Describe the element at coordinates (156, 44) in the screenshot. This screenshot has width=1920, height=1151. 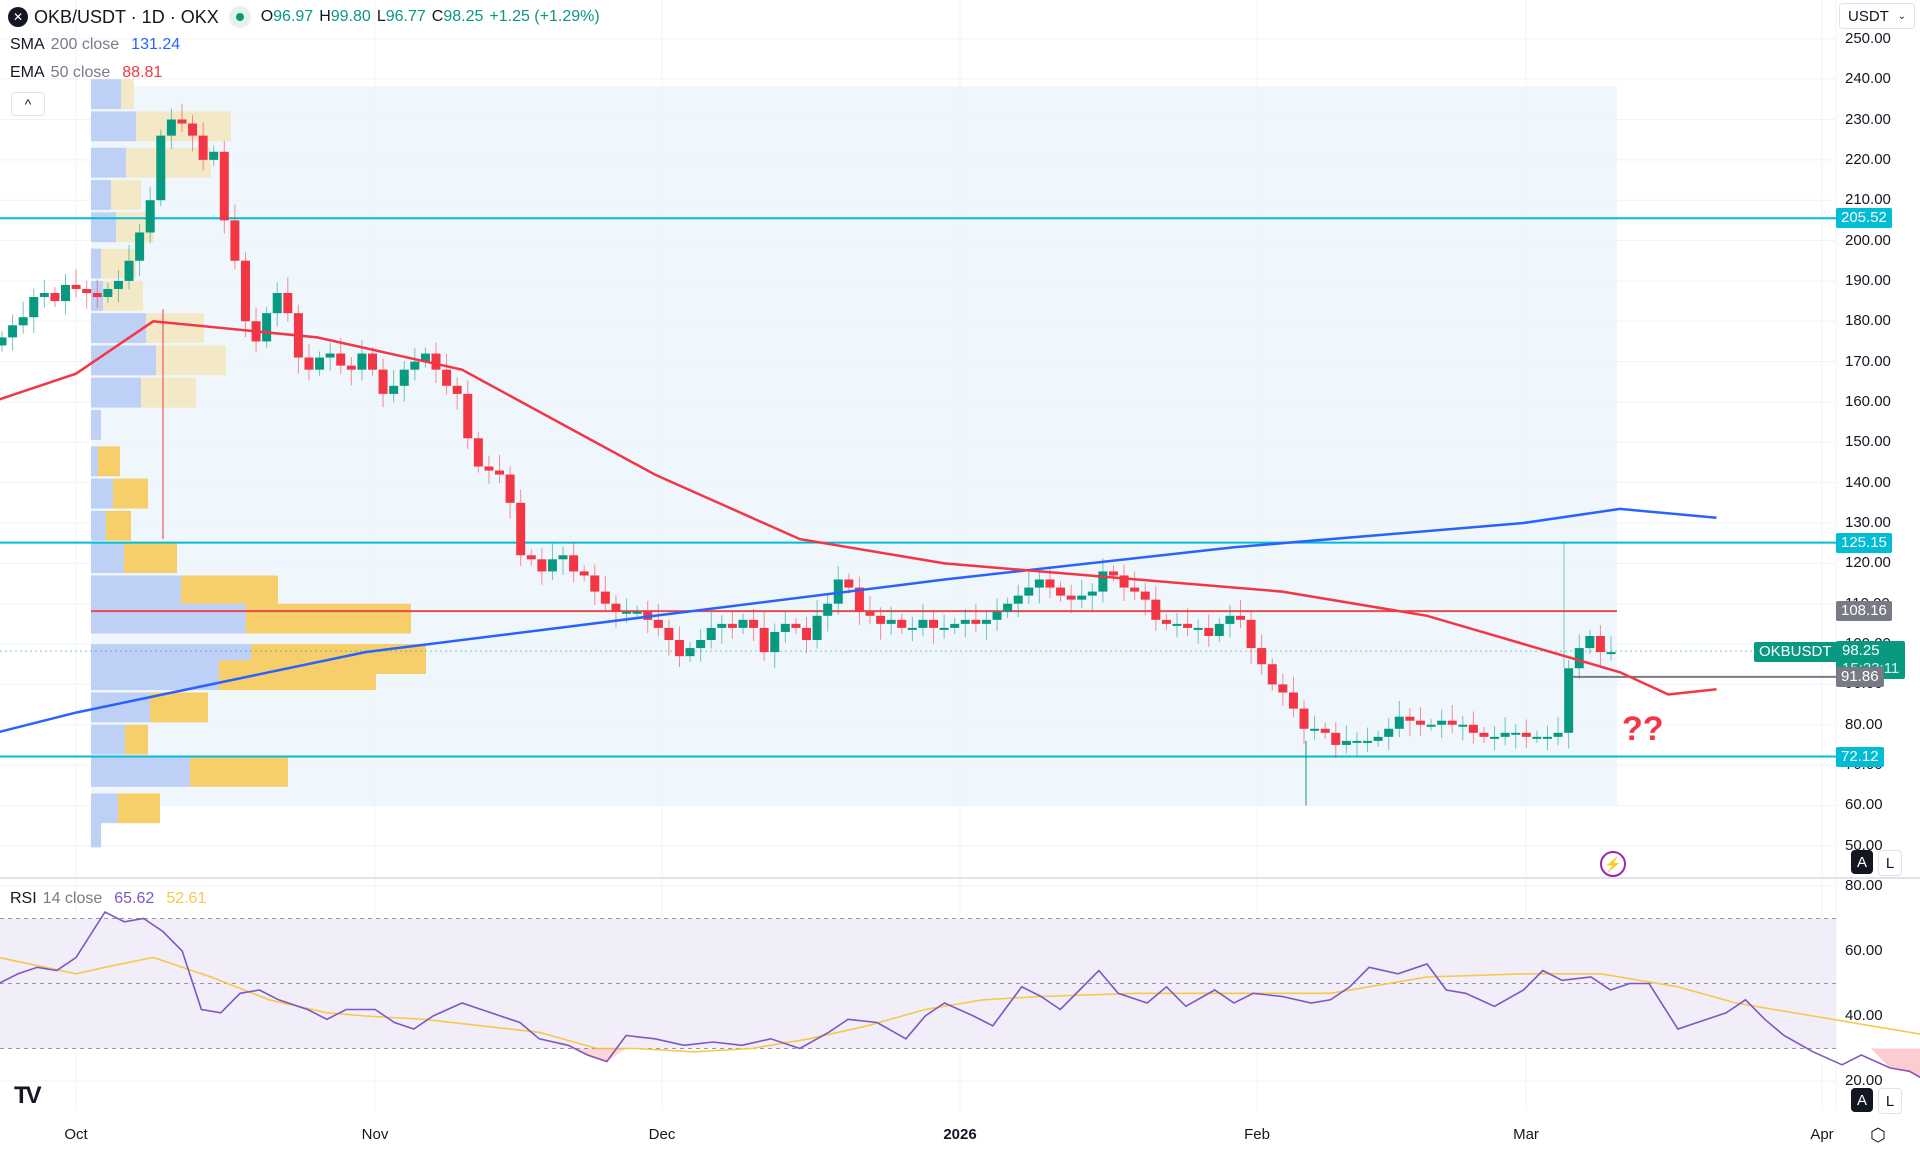
I see `sma-value: 131.24` at that location.